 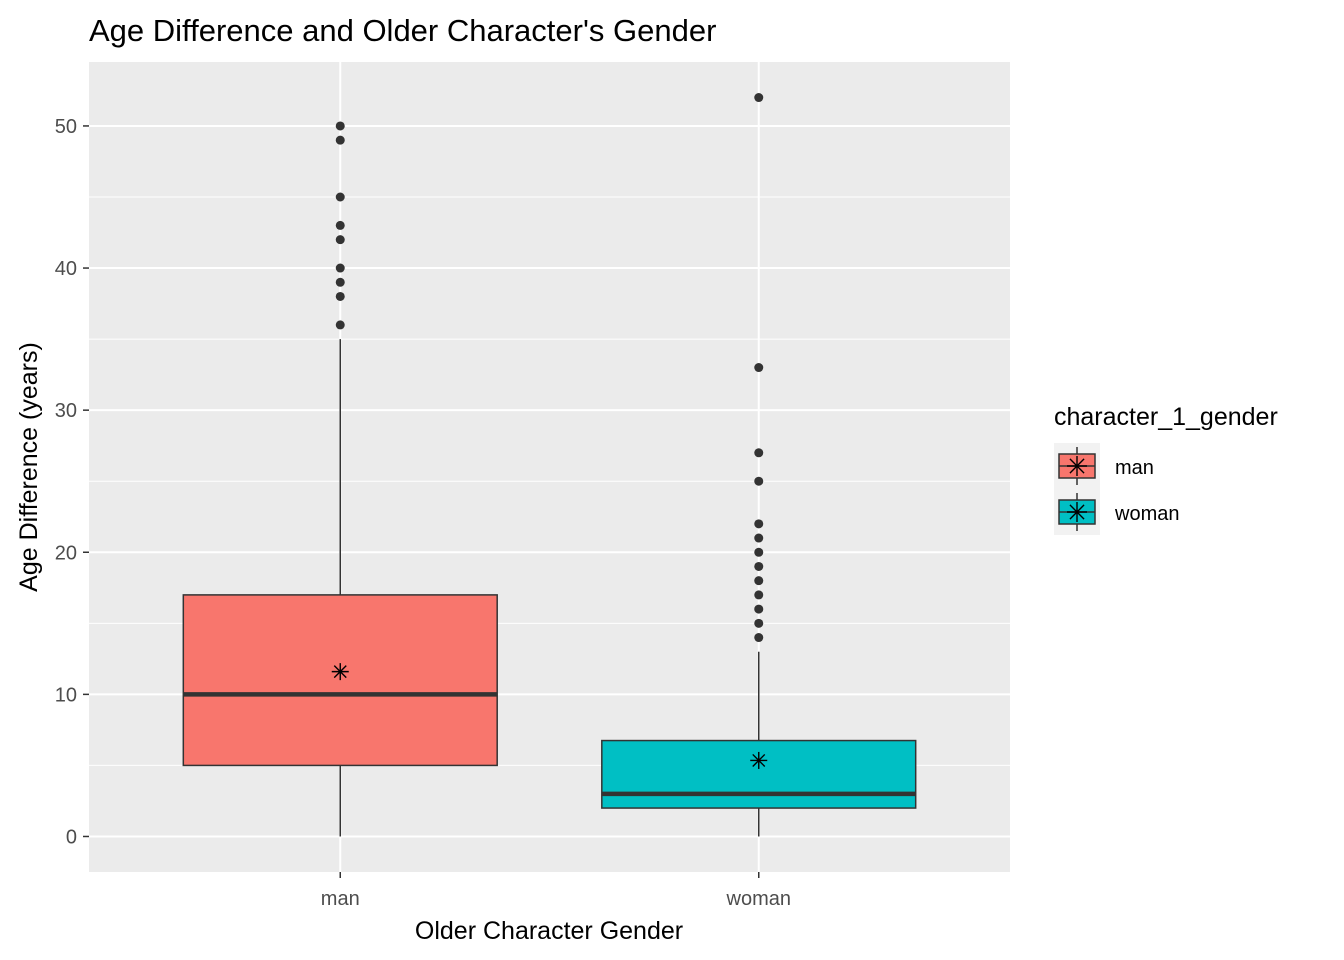 I want to click on legend: character_1_gender man woman, so click(x=1166, y=469).